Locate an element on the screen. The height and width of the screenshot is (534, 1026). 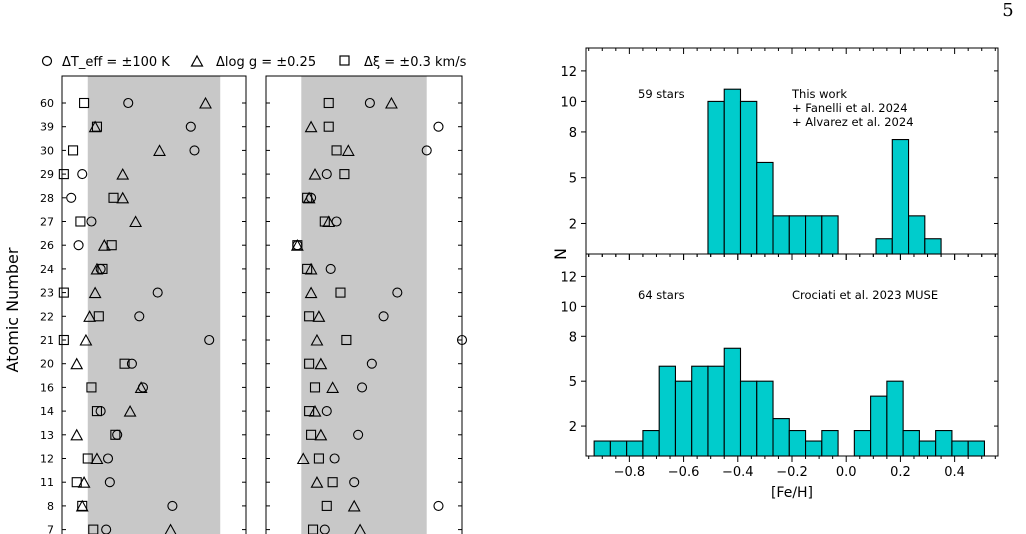
left-y-tick-label: 11 is located at coordinates (47, 482).